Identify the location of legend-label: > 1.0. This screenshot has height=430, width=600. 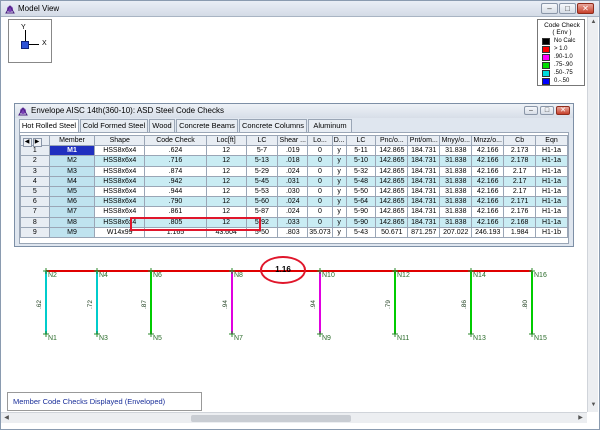
(561, 49).